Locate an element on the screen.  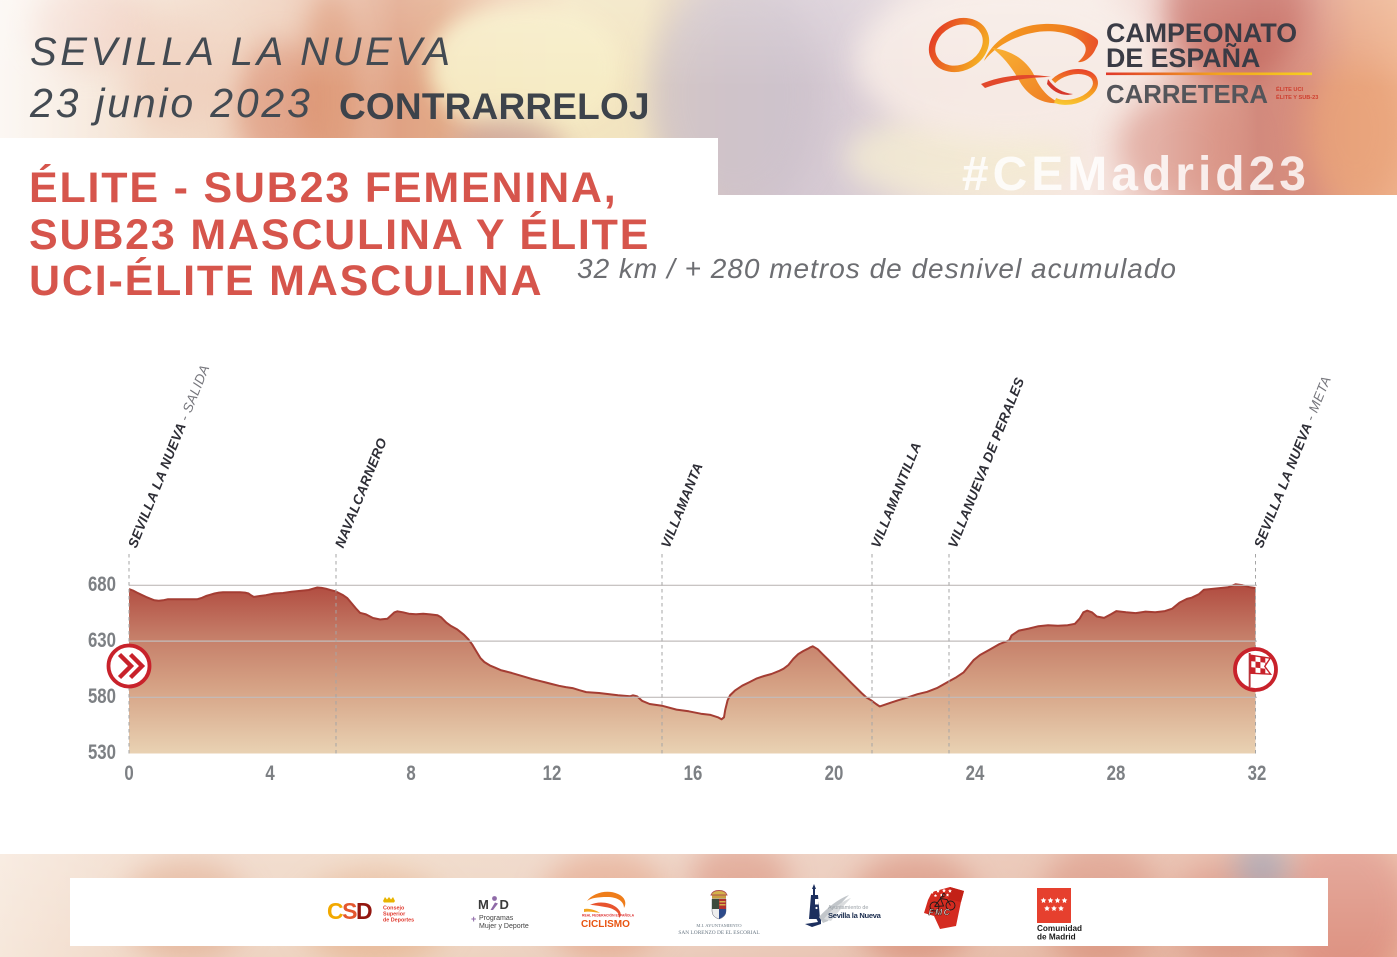
svg-text: ÉLITE Y SUB-23 is located at coordinates (1297, 97).